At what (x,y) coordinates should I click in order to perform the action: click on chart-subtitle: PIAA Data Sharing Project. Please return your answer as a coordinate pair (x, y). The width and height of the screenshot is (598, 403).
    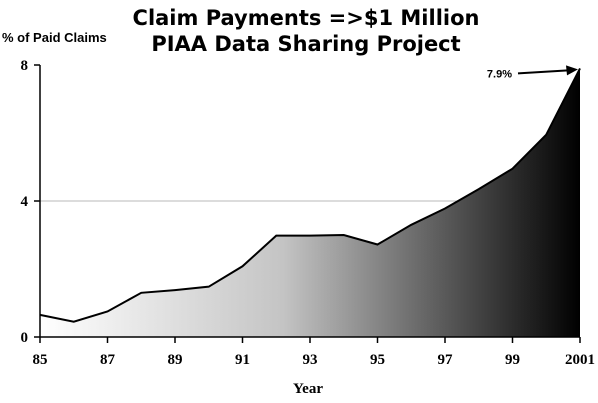
    Looking at the image, I should click on (305, 44).